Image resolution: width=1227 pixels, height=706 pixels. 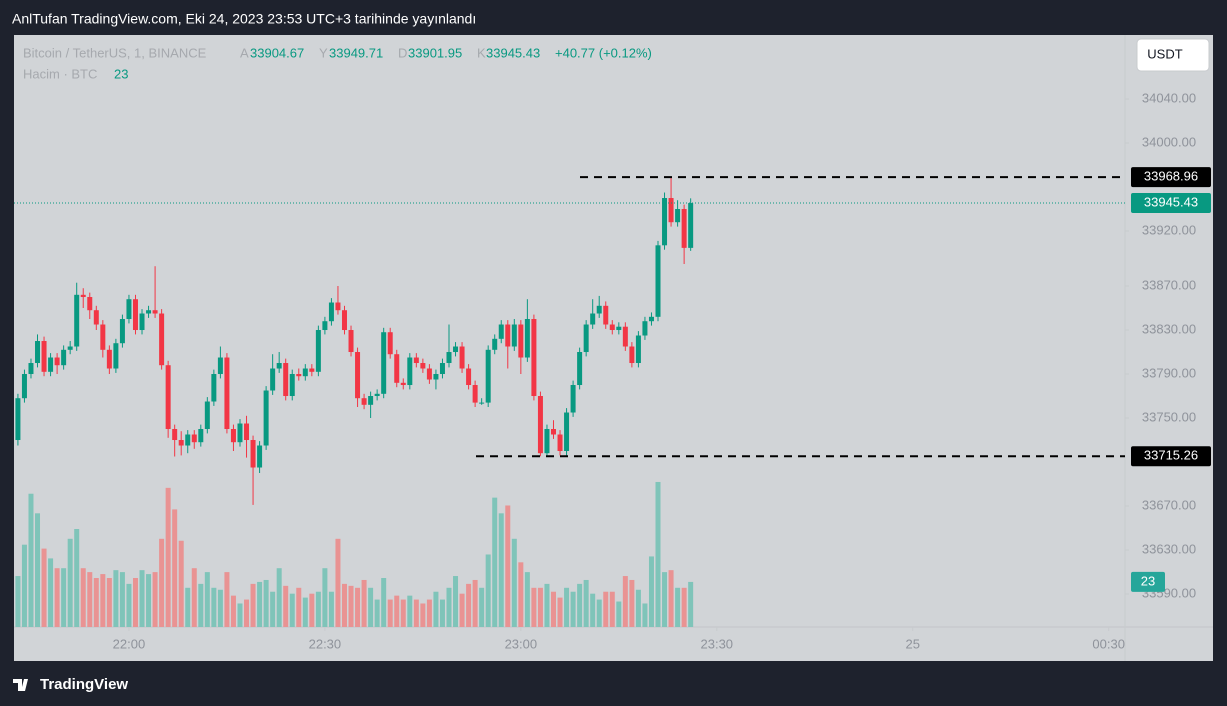 I want to click on currency-button, so click(x=1173, y=55).